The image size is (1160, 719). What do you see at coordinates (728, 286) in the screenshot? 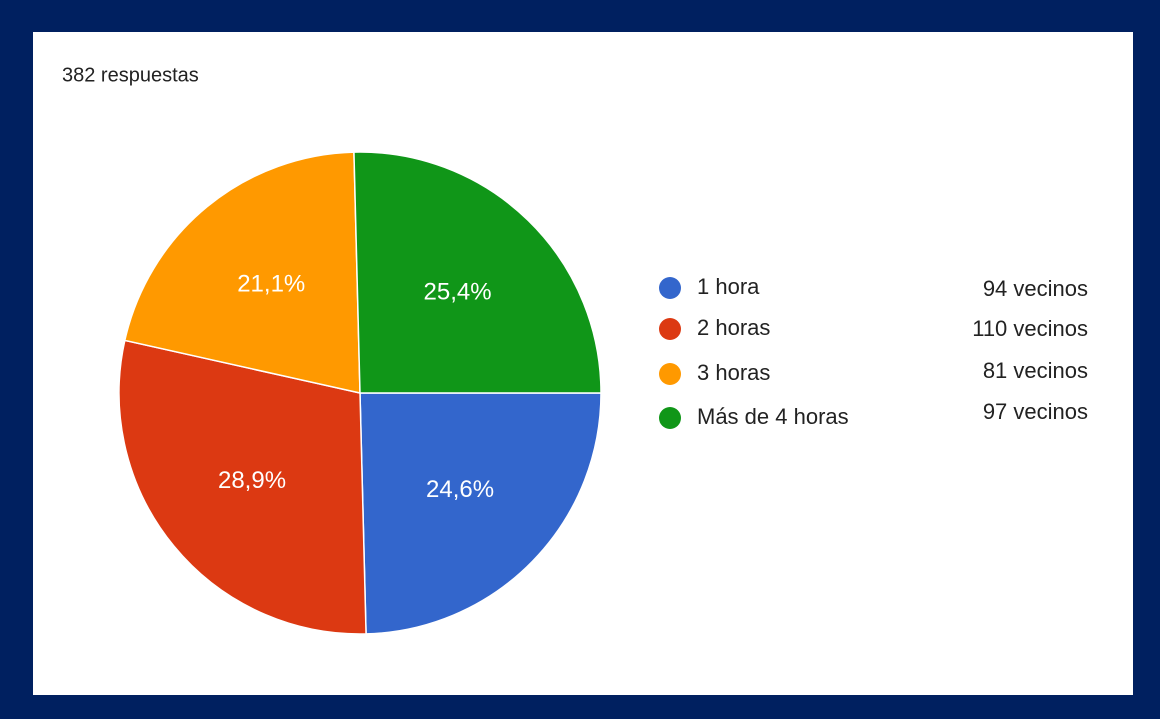
I see `legend-label: 1 hora` at bounding box center [728, 286].